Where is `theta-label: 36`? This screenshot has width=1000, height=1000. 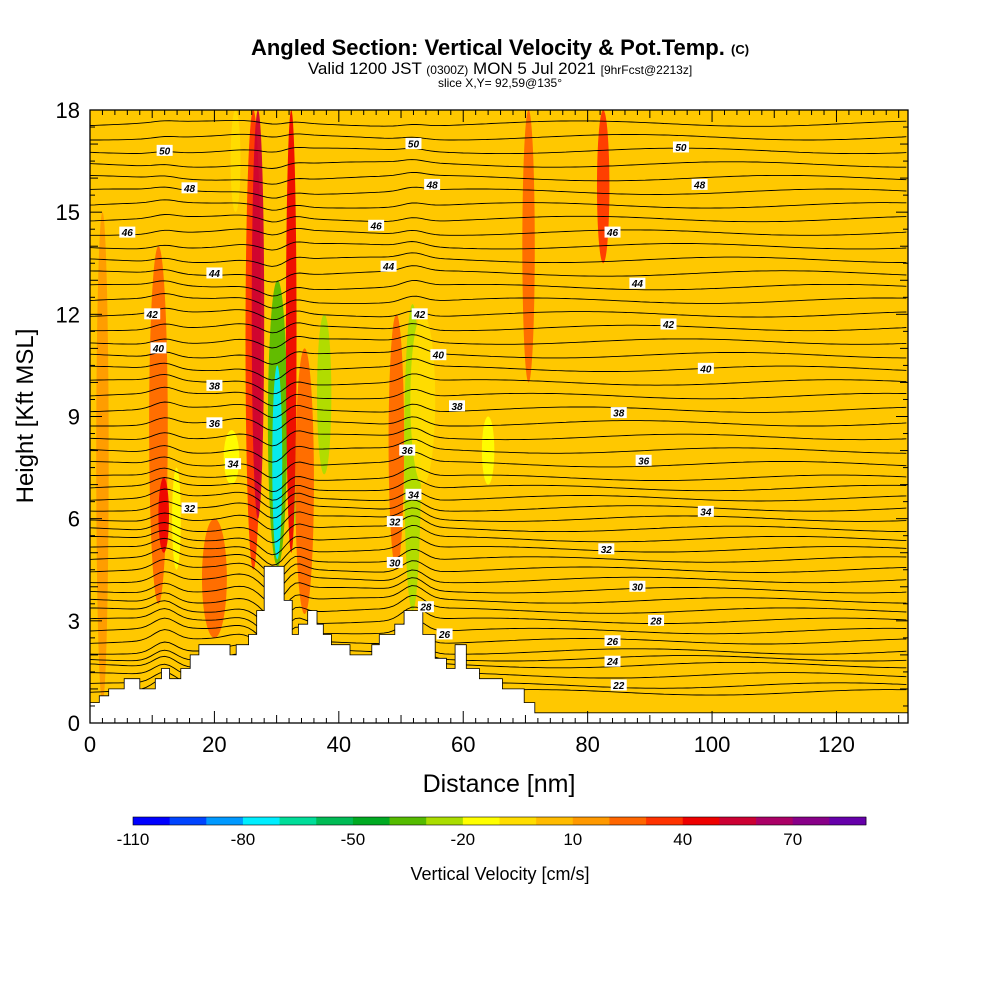 theta-label: 36 is located at coordinates (214, 423).